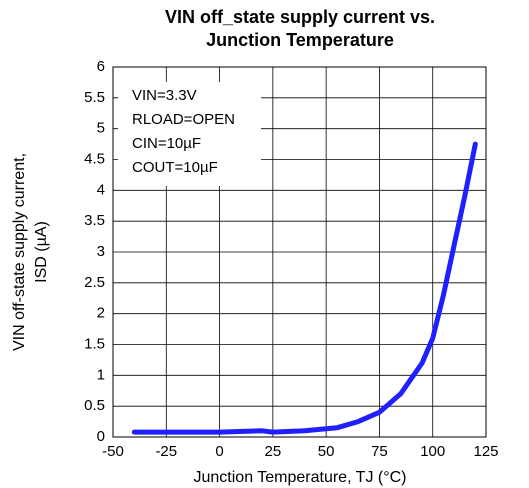 This screenshot has height=488, width=529. I want to click on chart-title: VIN off_state supply current vs., so click(300, 17).